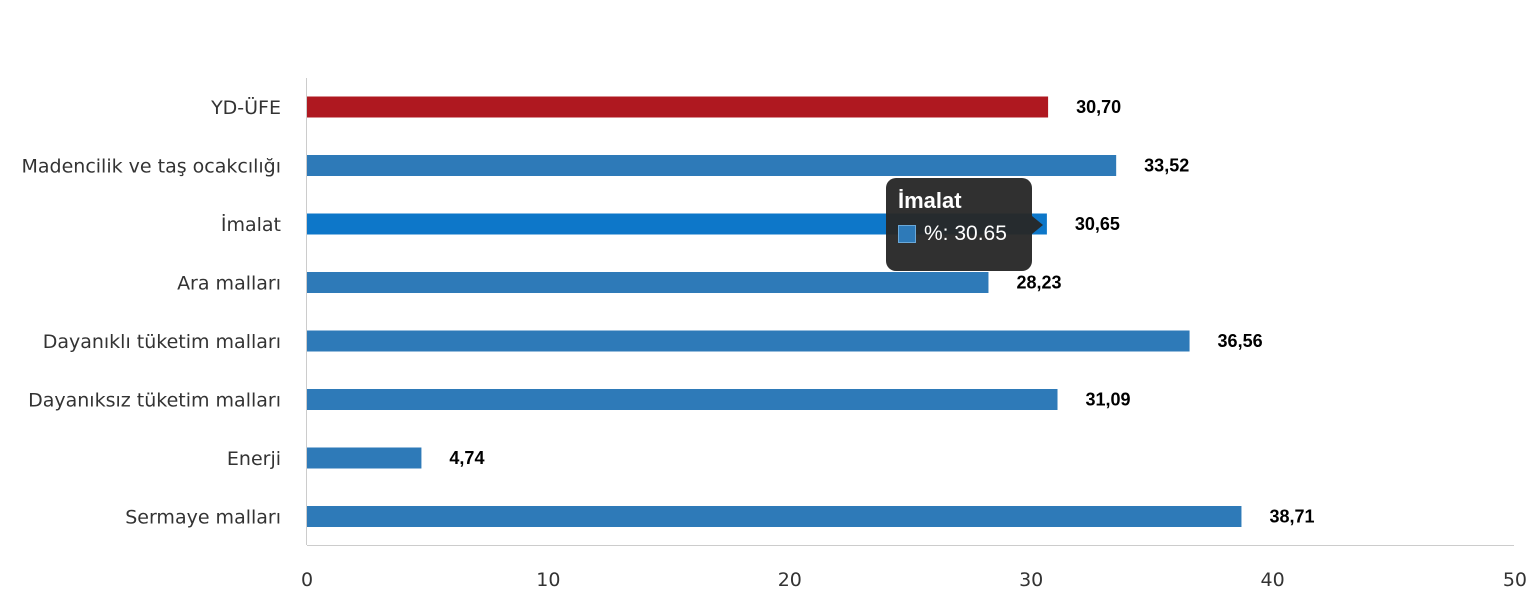 The height and width of the screenshot is (600, 1532). Describe the element at coordinates (1240, 341) in the screenshot. I see `value-label: 36,56` at that location.